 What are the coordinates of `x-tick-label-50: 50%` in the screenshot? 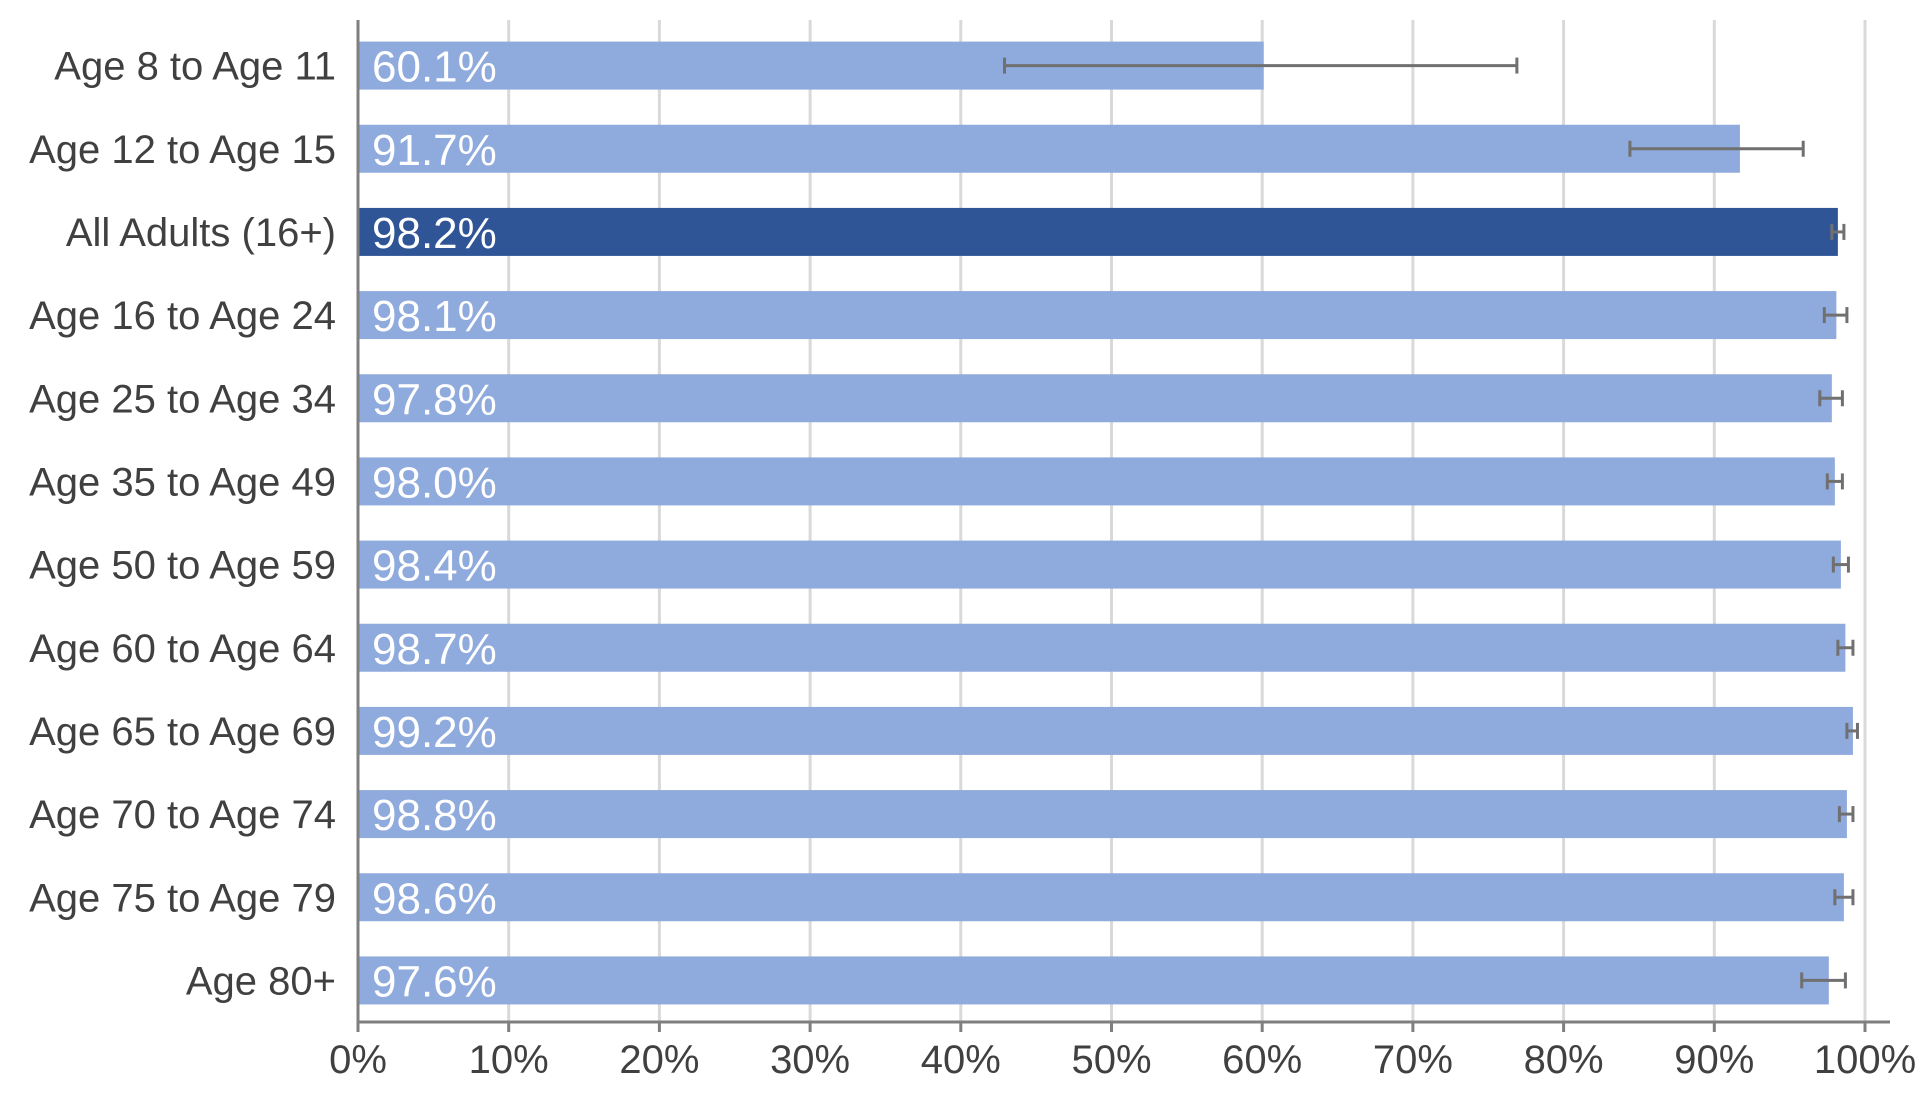 It's located at (1111, 1060).